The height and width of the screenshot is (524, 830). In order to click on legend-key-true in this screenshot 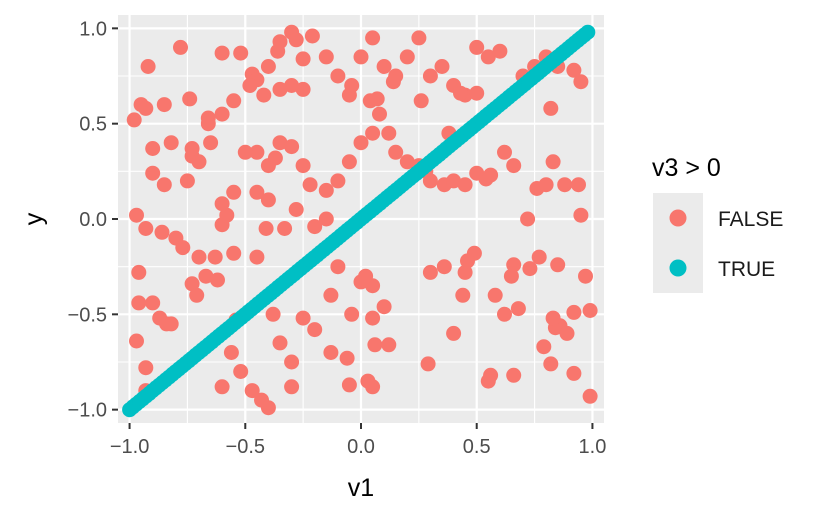, I will do `click(678, 268)`.